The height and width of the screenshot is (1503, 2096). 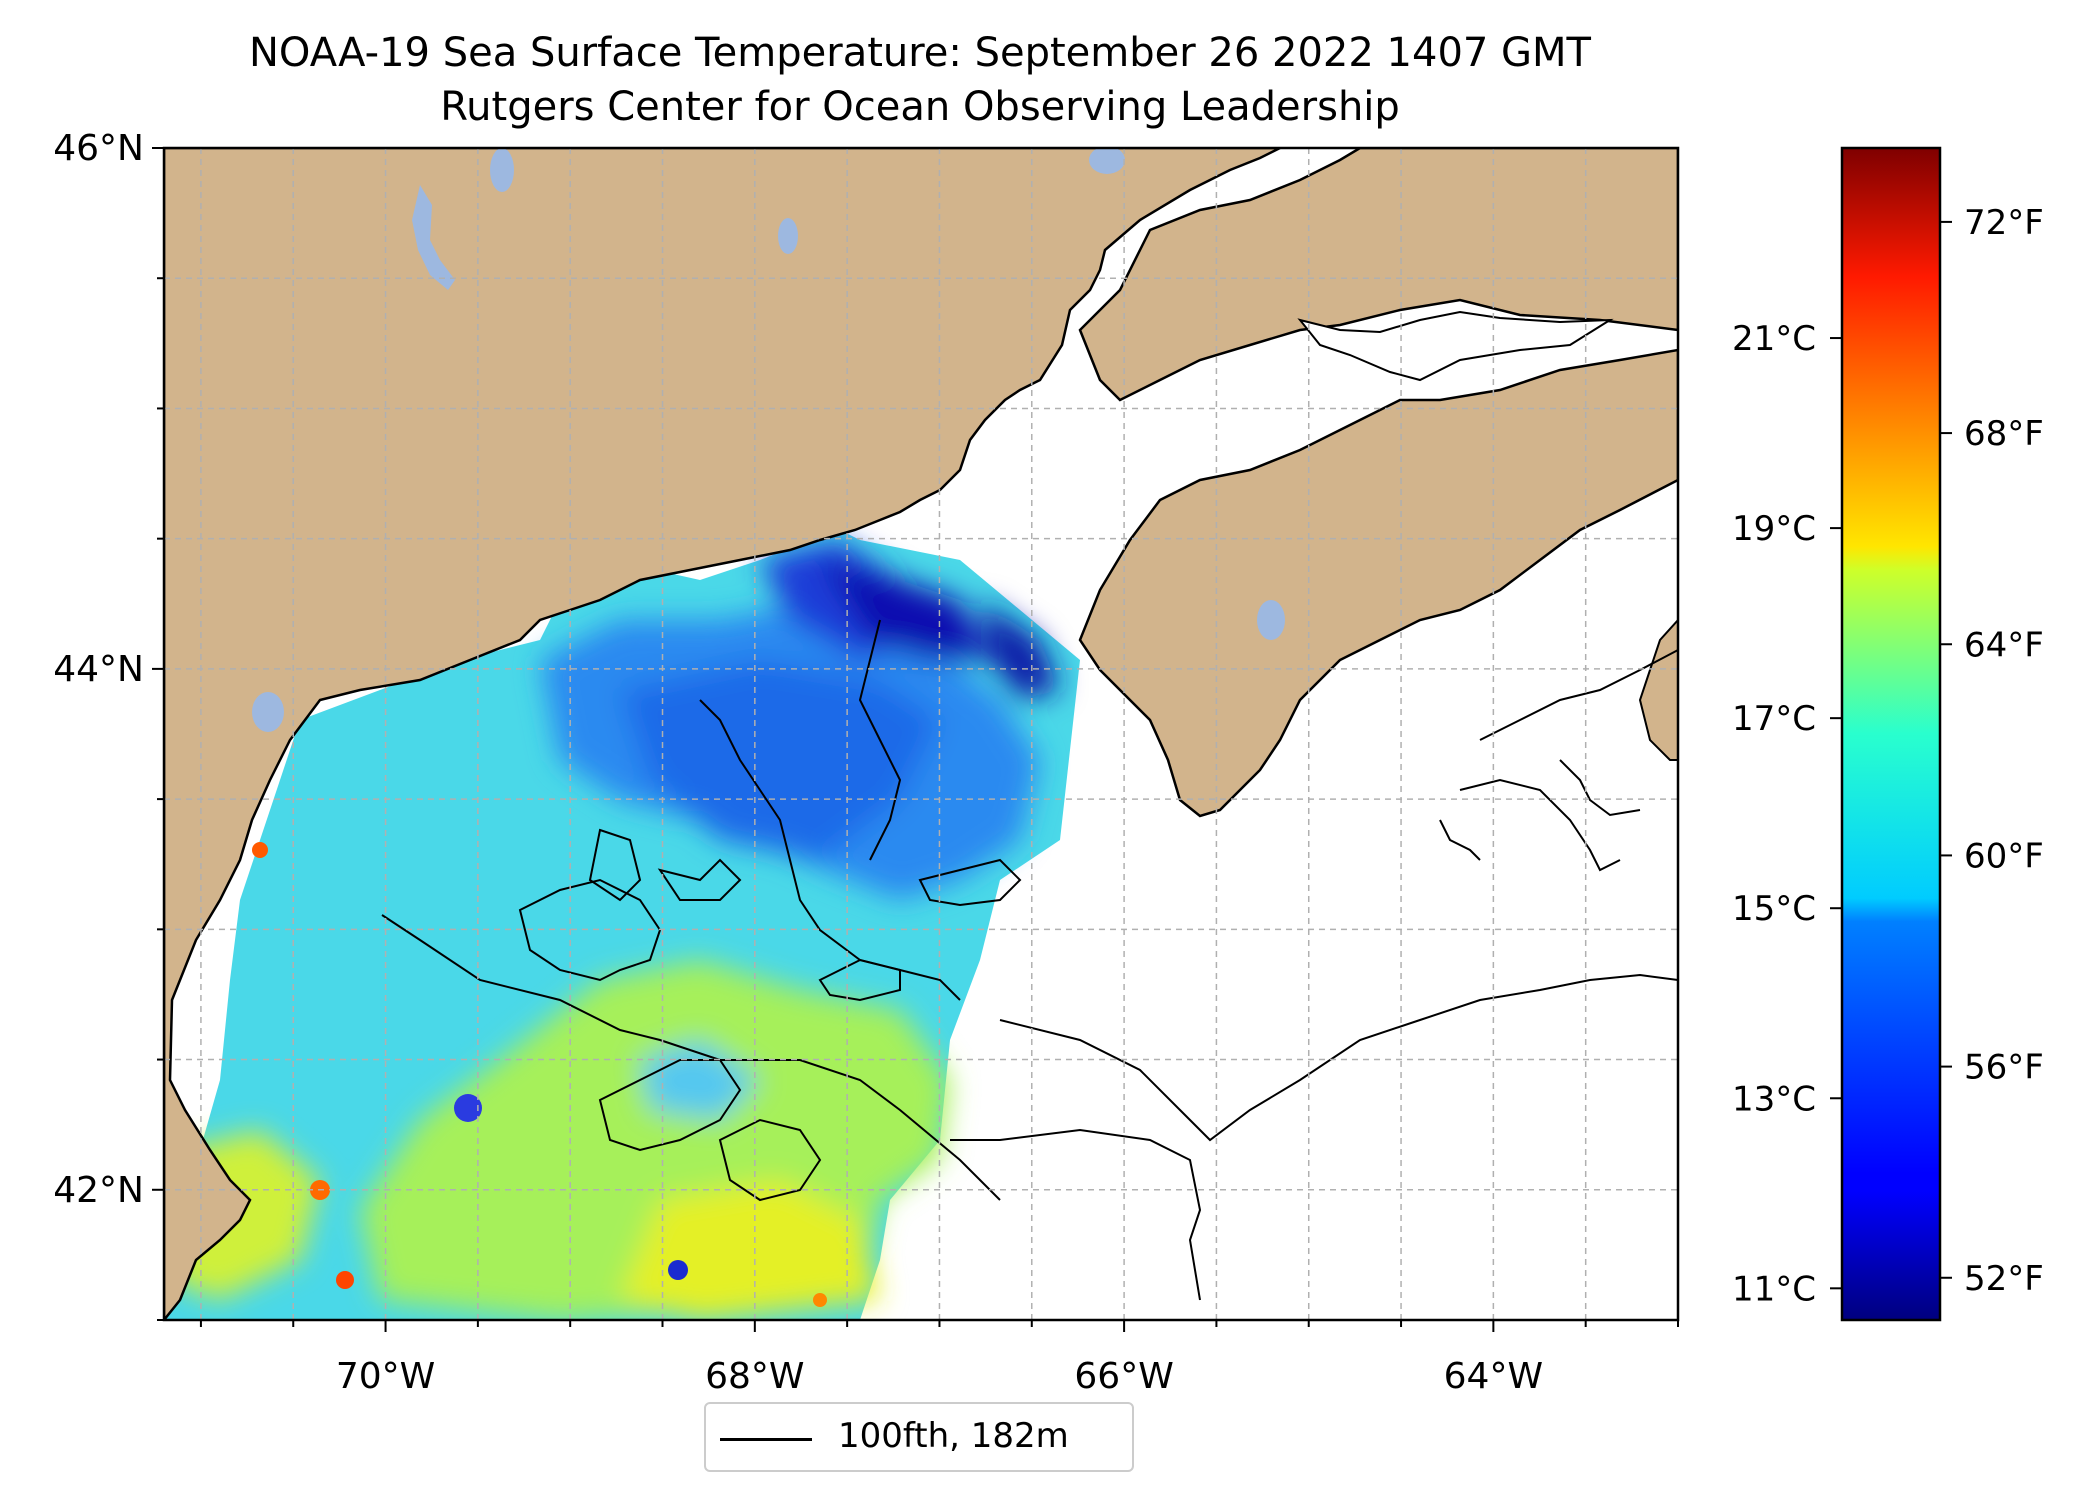 What do you see at coordinates (1774, 909) in the screenshot?
I see `colorbar-c-label: 15°C` at bounding box center [1774, 909].